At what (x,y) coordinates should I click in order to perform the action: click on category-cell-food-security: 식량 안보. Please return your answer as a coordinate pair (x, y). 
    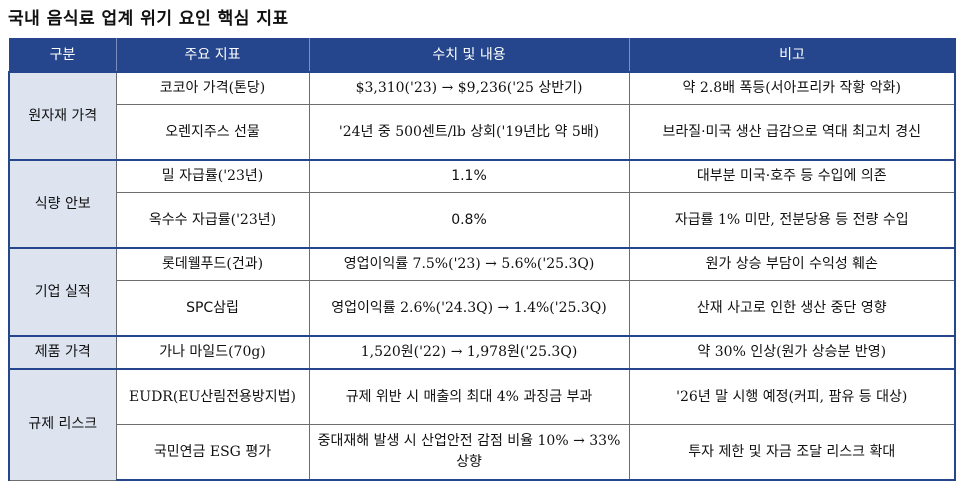
    Looking at the image, I should click on (62, 204).